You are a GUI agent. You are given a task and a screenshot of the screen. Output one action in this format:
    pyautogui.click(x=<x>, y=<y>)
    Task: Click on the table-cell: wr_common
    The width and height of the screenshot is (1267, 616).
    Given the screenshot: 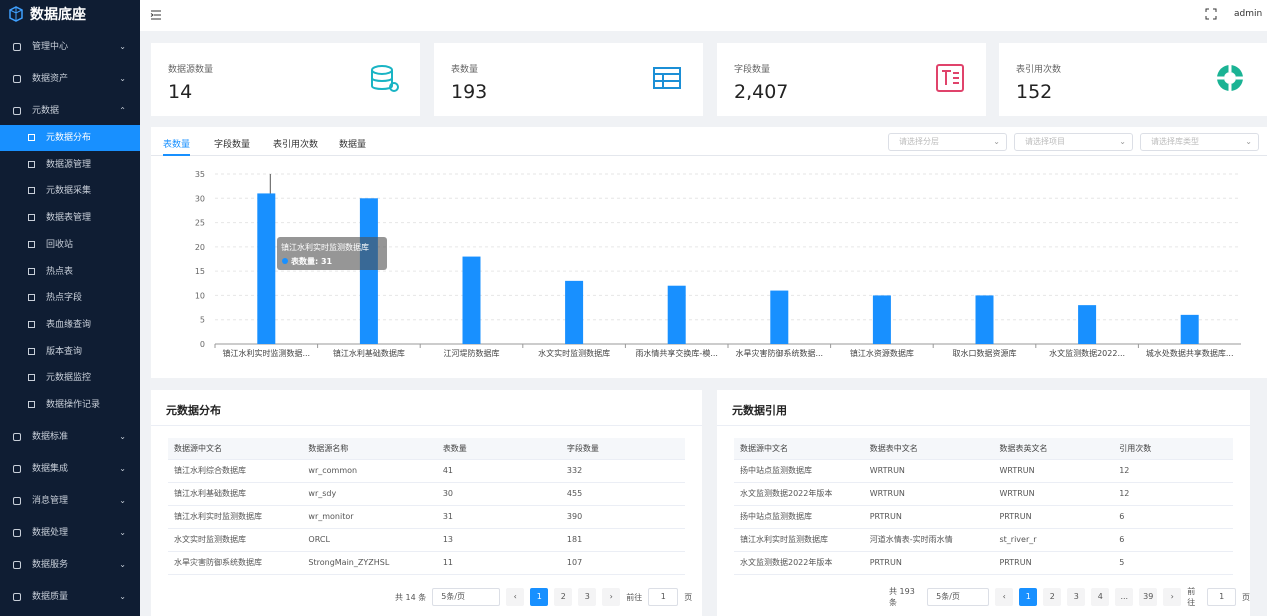 What is the action you would take?
    pyautogui.click(x=369, y=471)
    